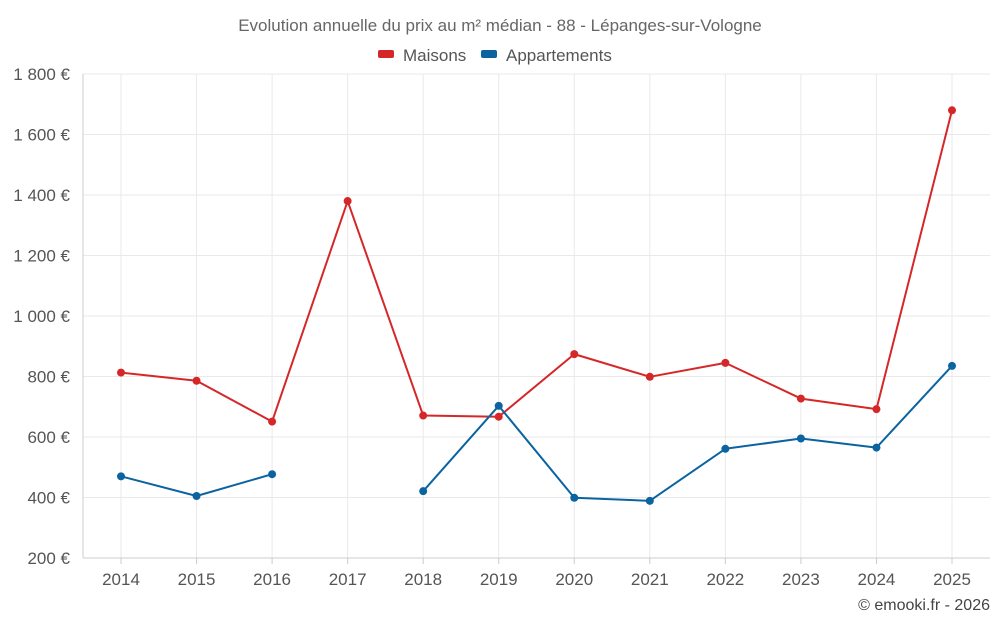 Image resolution: width=1000 pixels, height=630 pixels. I want to click on y-tick-label: 1 600 €, so click(41, 135).